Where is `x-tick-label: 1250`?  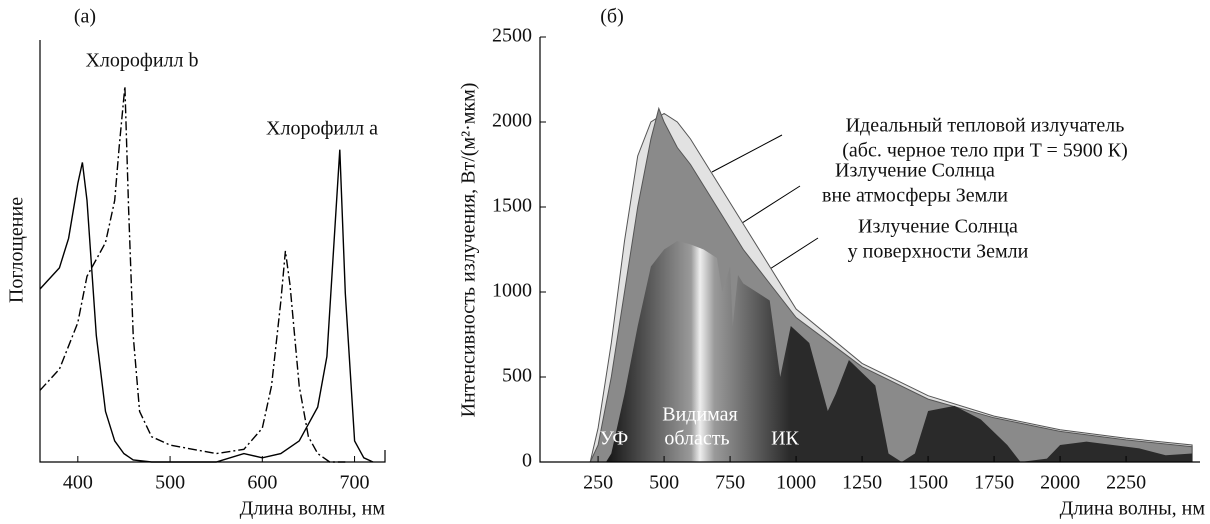 x-tick-label: 1250 is located at coordinates (862, 483).